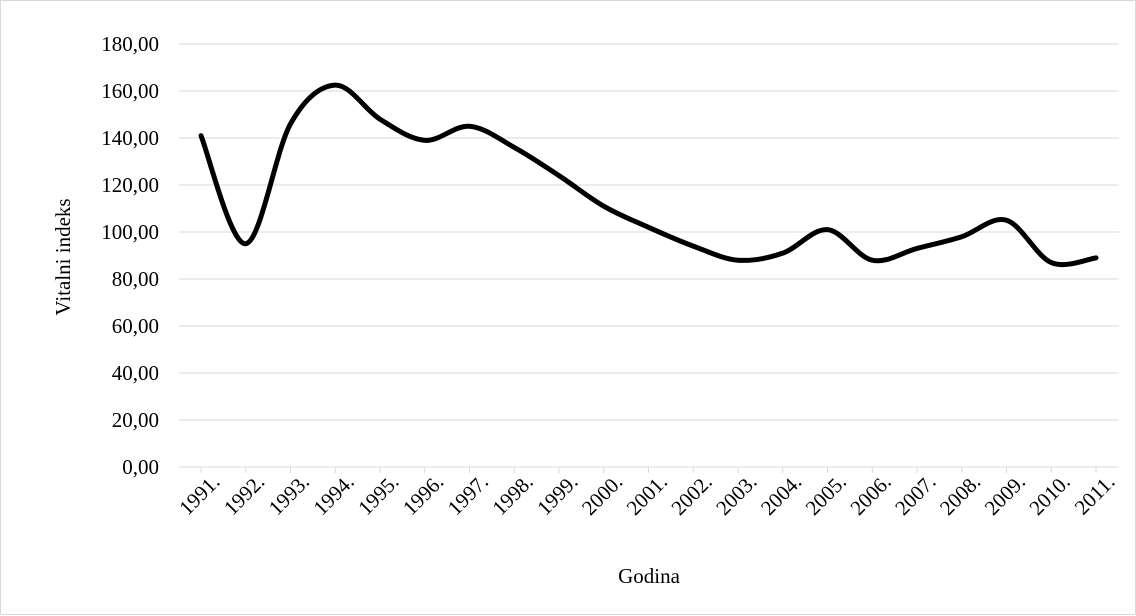 The image size is (1136, 616). Describe the element at coordinates (289, 495) in the screenshot. I see `x-tick-label: 1993.` at that location.